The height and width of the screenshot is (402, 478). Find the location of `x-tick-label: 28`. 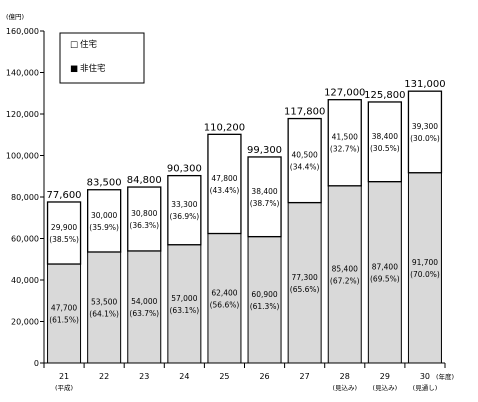

x-tick-label: 28 is located at coordinates (345, 376).